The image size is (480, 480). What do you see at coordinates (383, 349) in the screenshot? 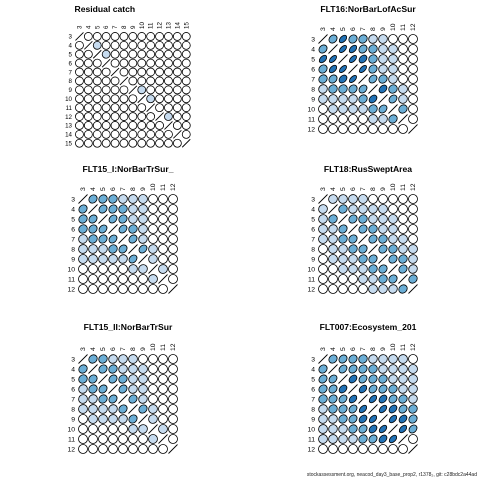
I see `column-tick-label: 9` at bounding box center [383, 349].